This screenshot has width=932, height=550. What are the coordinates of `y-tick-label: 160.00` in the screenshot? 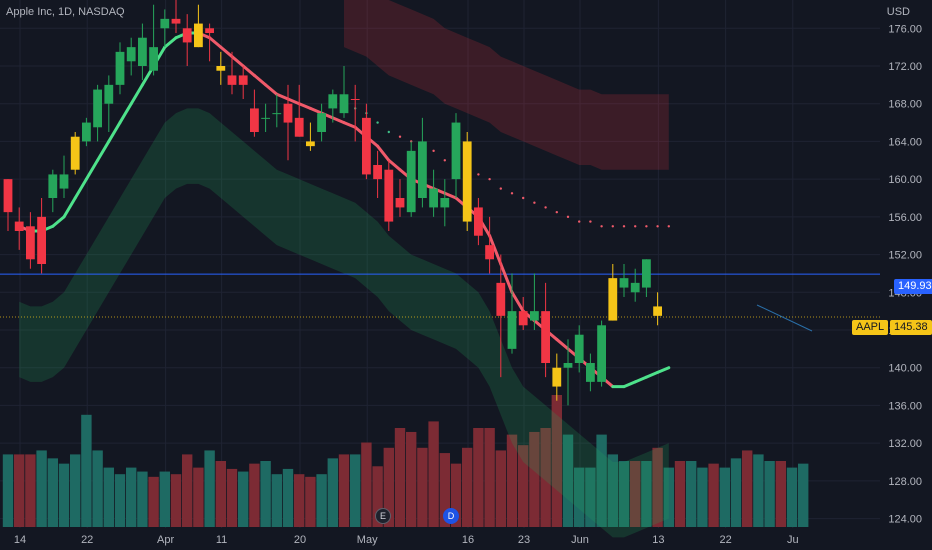 It's located at (905, 180).